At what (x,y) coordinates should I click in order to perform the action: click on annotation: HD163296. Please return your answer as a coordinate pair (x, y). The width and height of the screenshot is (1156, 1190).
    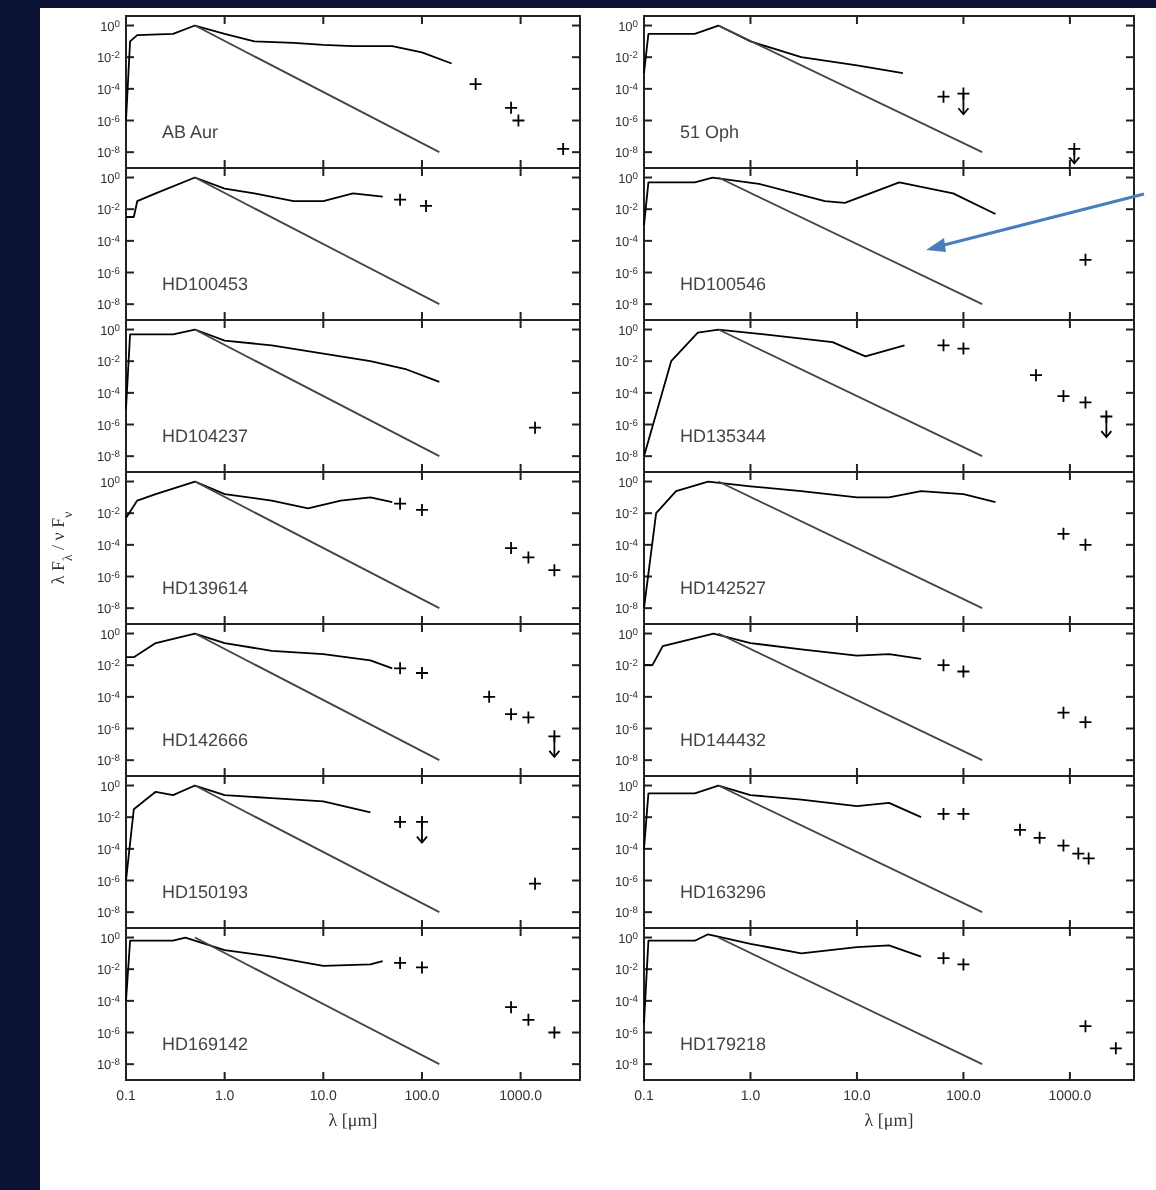
    Looking at the image, I should click on (723, 892).